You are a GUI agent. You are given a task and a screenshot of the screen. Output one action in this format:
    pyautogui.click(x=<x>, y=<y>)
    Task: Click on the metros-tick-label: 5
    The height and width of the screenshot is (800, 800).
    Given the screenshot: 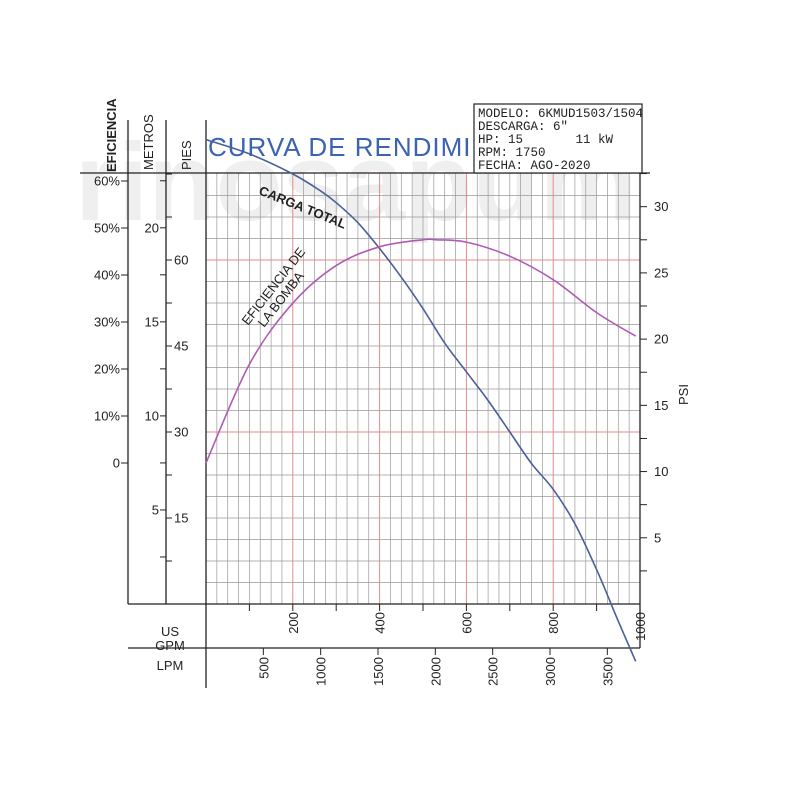 What is the action you would take?
    pyautogui.click(x=155, y=509)
    